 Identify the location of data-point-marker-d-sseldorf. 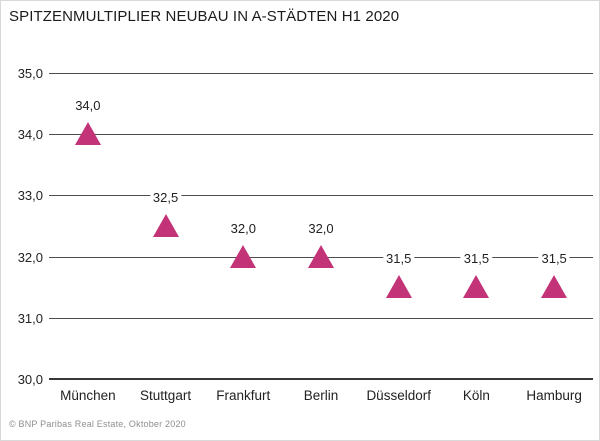
(398, 287).